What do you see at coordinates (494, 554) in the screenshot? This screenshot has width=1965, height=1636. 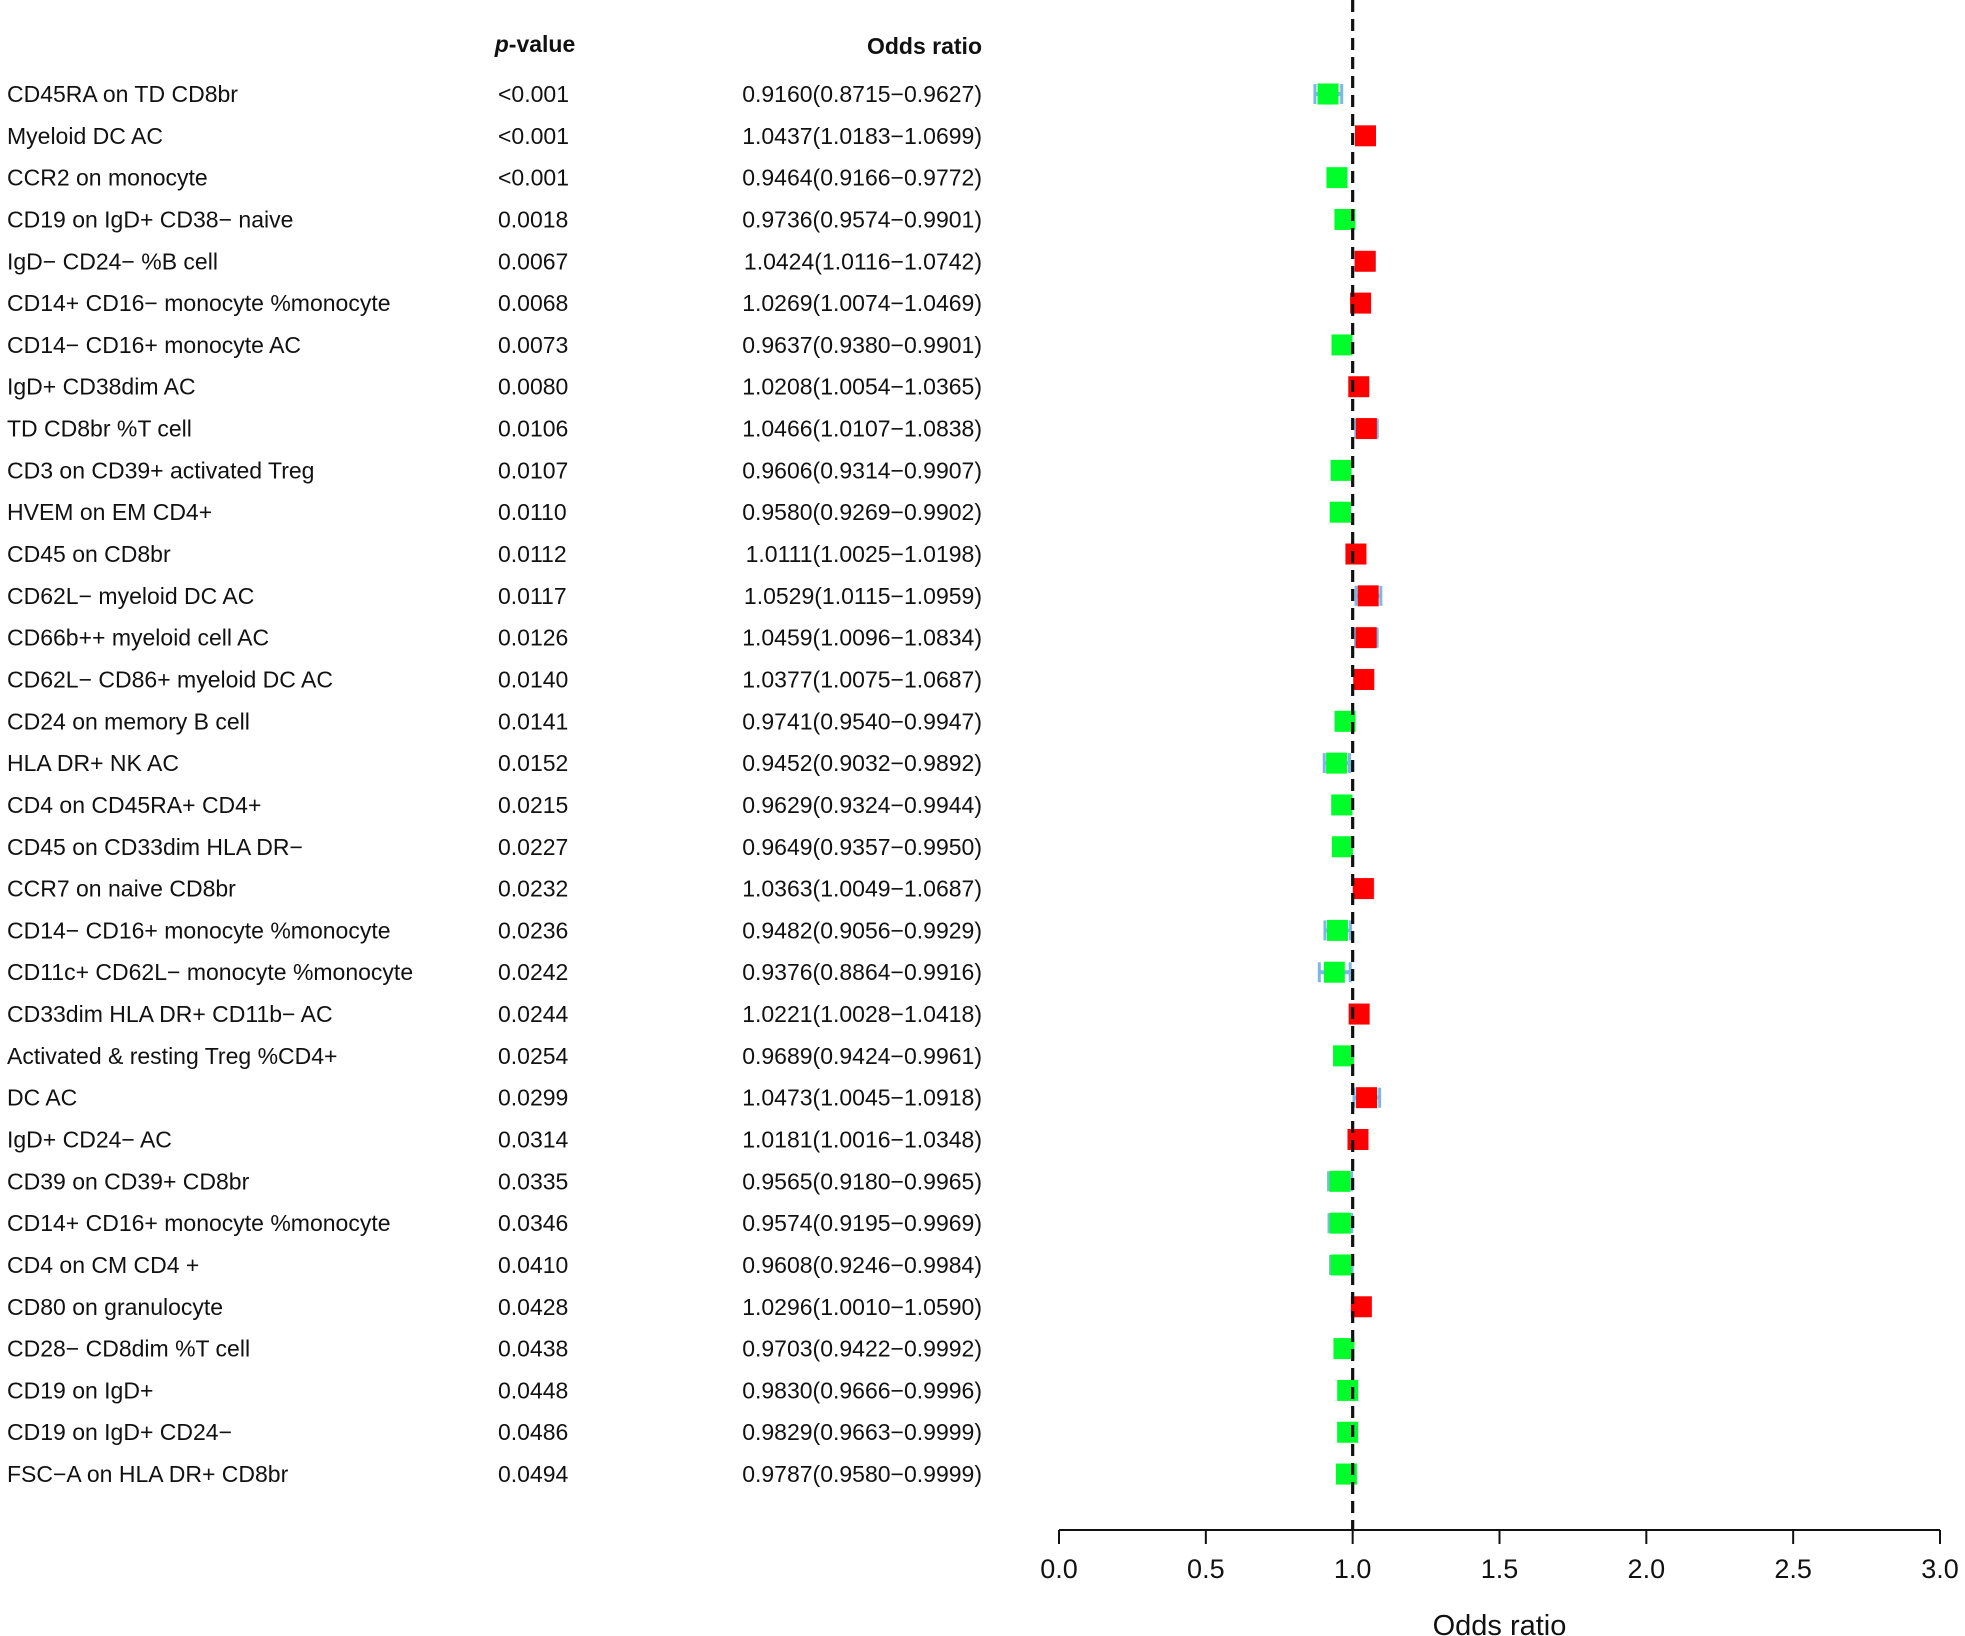 I see `forest-row: CD45 on CD8br 0.0112 1.0111(1.0025−1.0198)` at bounding box center [494, 554].